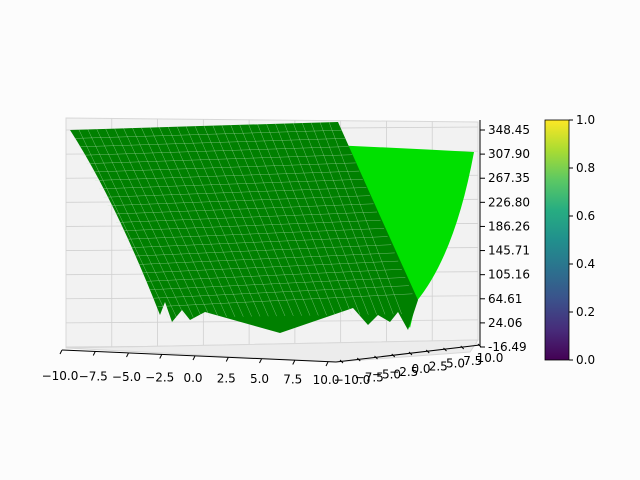 This screenshot has height=480, width=640. Describe the element at coordinates (159, 378) in the screenshot. I see `x-tick-label: −2.5` at that location.